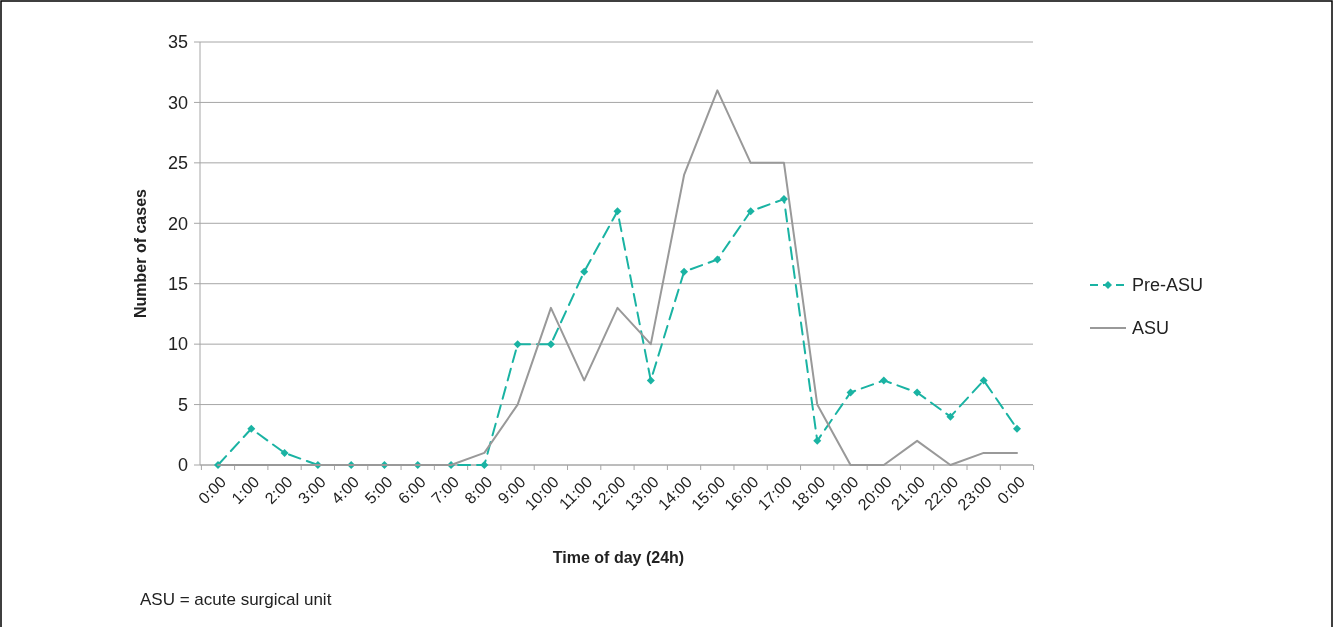 The image size is (1333, 627). What do you see at coordinates (411, 490) in the screenshot?
I see `x-tick-label: 6:00` at bounding box center [411, 490].